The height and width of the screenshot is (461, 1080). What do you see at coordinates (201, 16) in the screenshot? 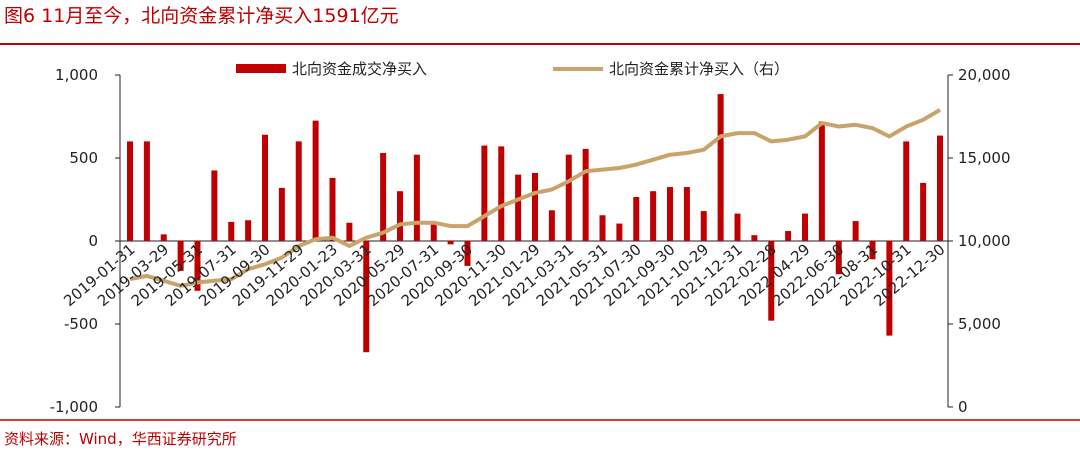
I see `chart-title: 图6 11月至今，北向资金累计净买入1591亿元` at bounding box center [201, 16].